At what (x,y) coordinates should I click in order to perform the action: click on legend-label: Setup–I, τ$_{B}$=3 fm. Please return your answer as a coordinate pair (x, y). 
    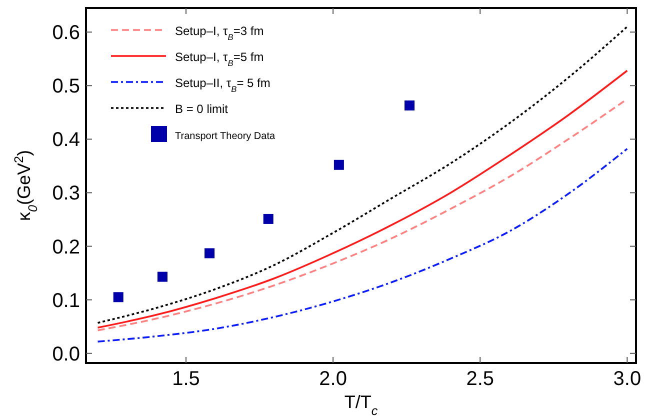
    Looking at the image, I should click on (219, 33).